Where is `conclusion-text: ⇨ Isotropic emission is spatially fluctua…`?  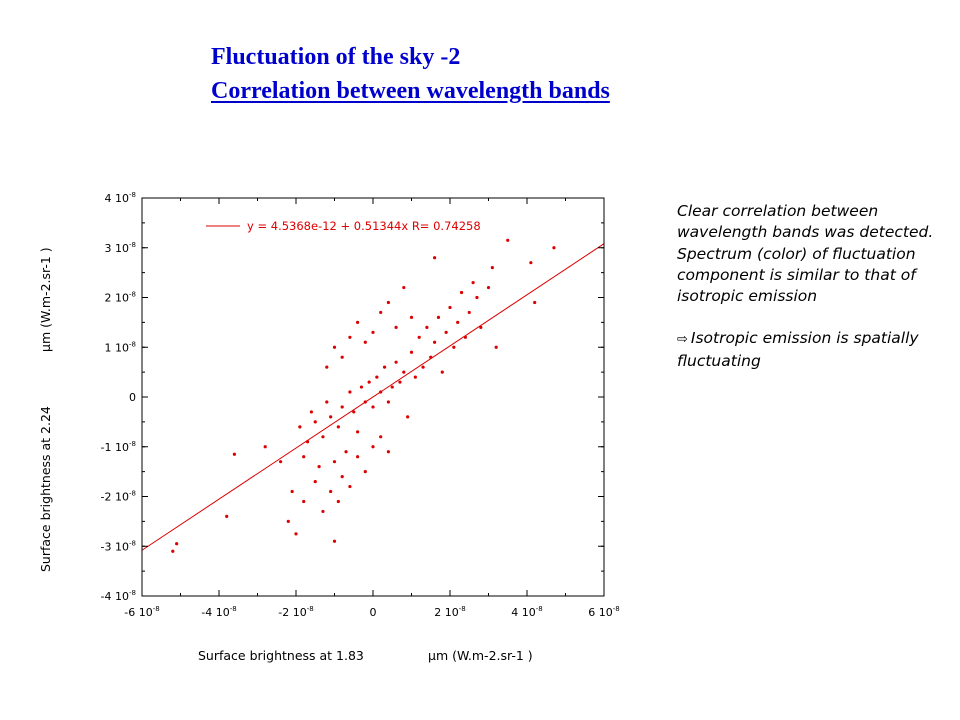 conclusion-text: ⇨ Isotropic emission is spatially fluctua… is located at coordinates (812, 350).